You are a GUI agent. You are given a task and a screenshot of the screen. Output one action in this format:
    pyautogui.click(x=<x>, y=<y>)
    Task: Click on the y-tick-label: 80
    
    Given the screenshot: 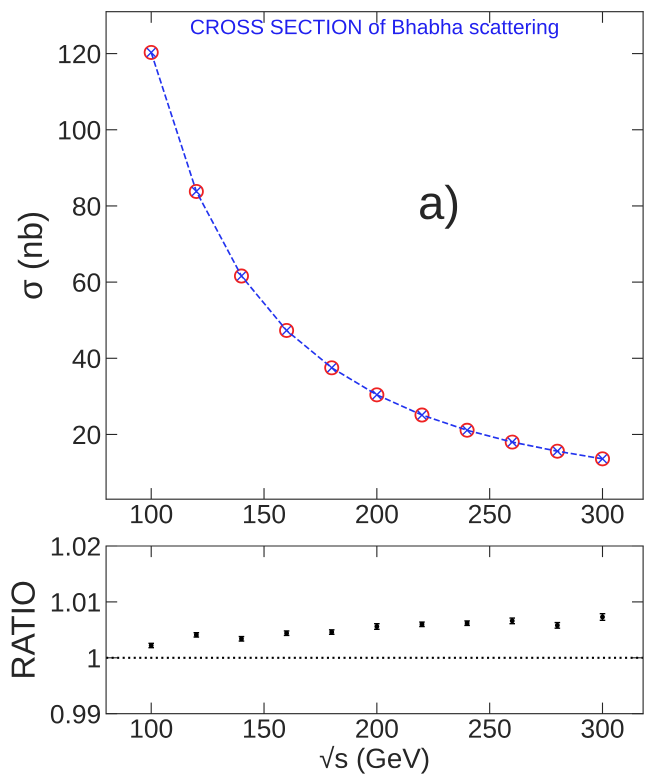 What is the action you would take?
    pyautogui.click(x=86, y=206)
    